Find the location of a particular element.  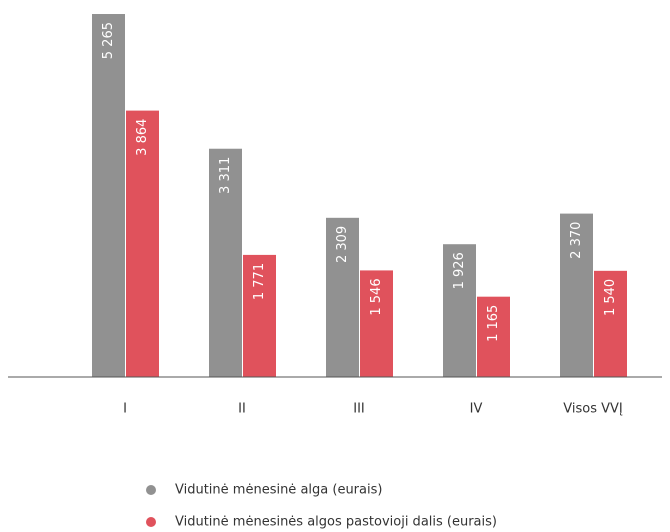

x-tick-label: IV is located at coordinates (476, 409).